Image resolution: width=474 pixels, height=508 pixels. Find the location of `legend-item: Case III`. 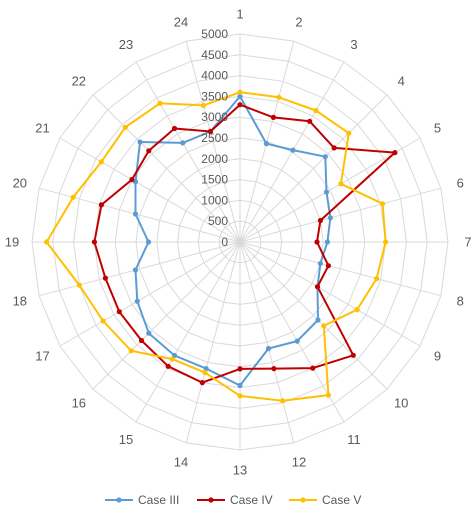

legend-item: Case III is located at coordinates (142, 500).